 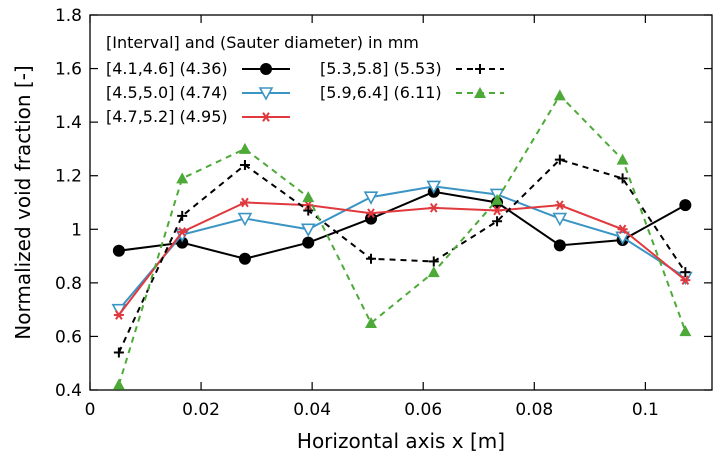 I want to click on y-tick-label: 1.2, so click(x=68, y=177).